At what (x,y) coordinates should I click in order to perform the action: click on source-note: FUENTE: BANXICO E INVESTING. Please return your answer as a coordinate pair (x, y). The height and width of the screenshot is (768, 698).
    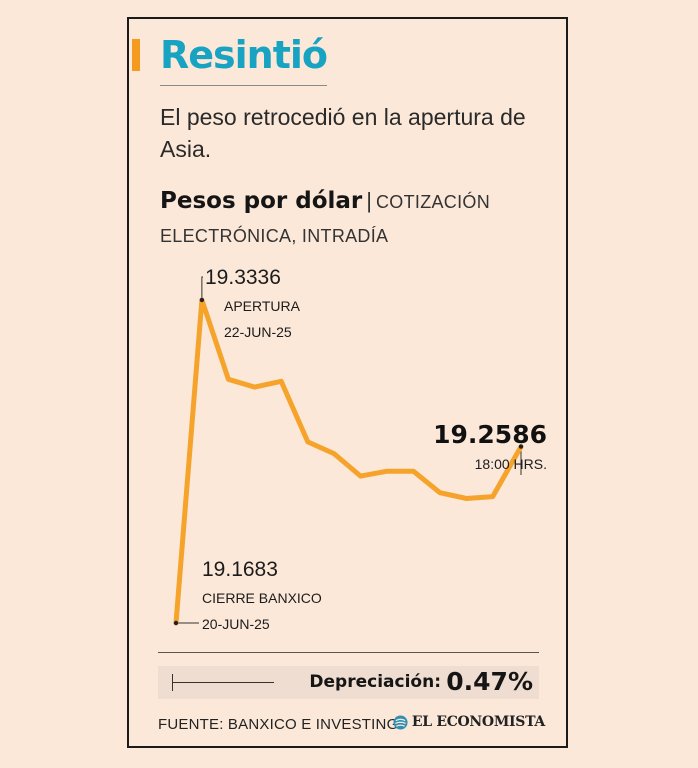
    Looking at the image, I should click on (278, 724).